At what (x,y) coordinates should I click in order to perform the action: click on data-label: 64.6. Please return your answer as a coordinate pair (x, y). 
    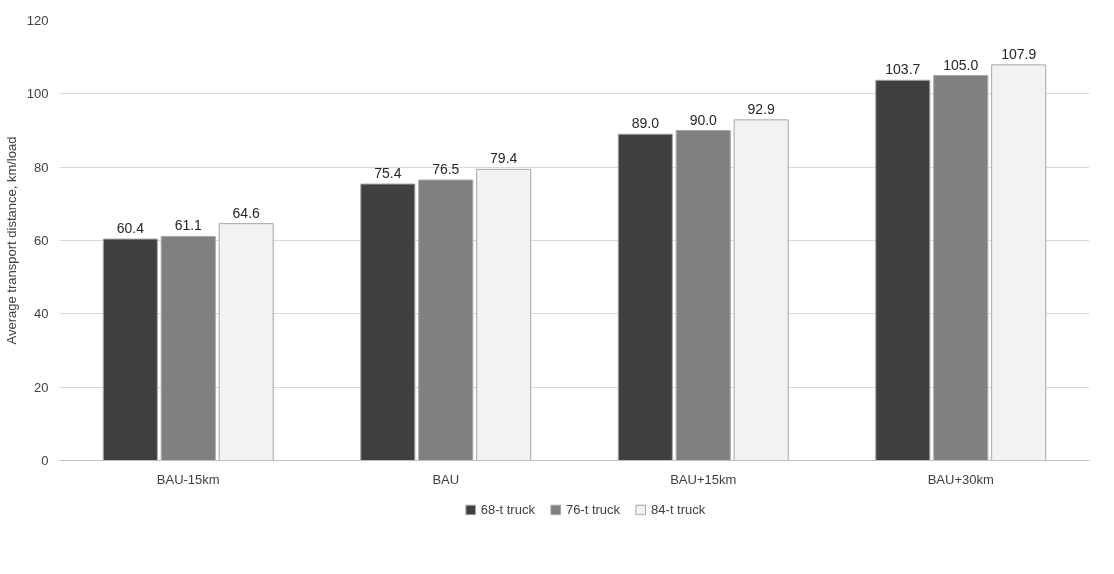
    Looking at the image, I should click on (246, 212).